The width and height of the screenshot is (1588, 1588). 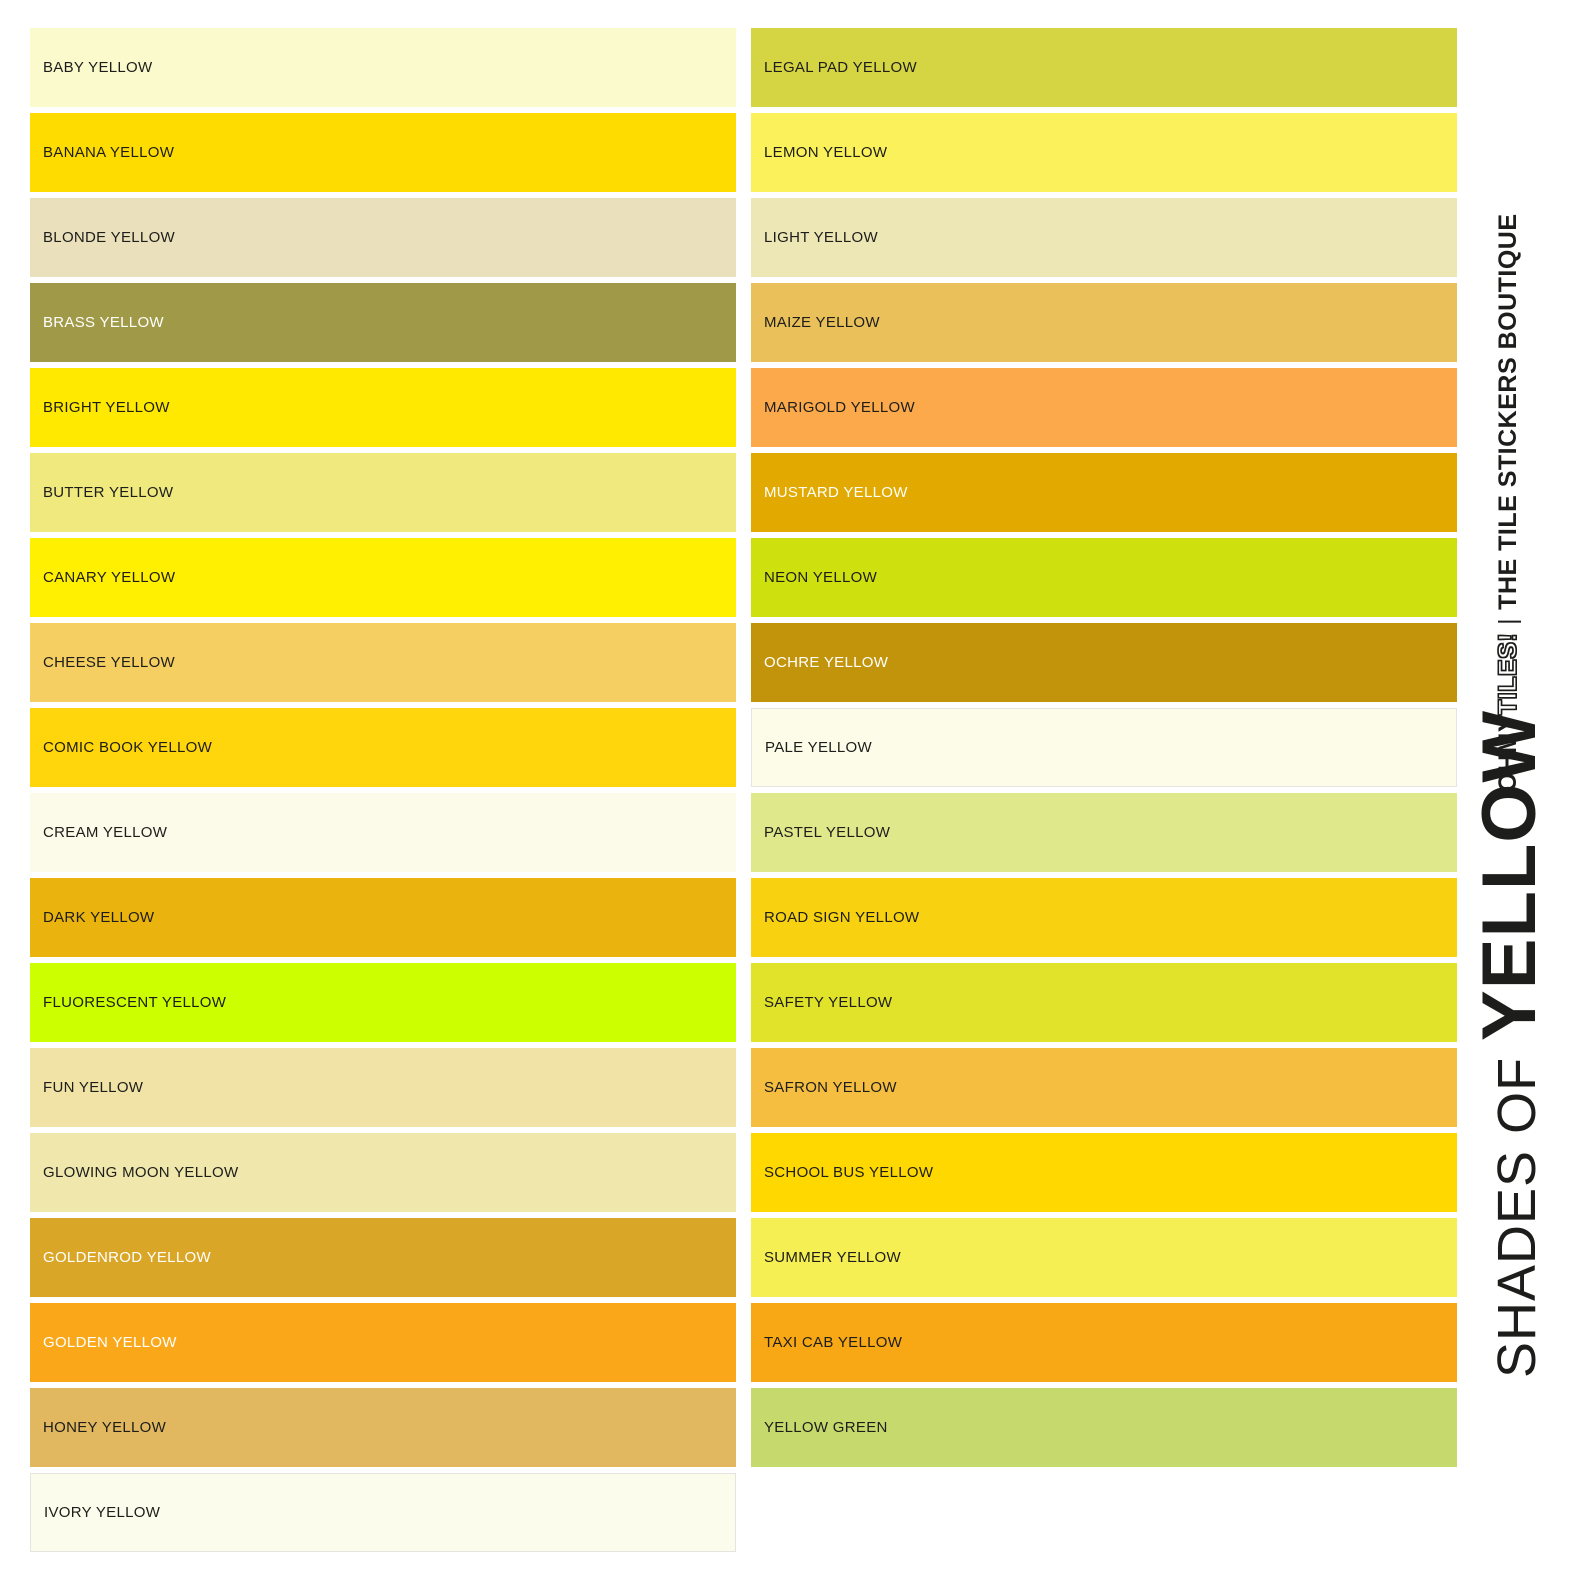 I want to click on swatch-label: IVORY YELLOW, so click(x=102, y=1512).